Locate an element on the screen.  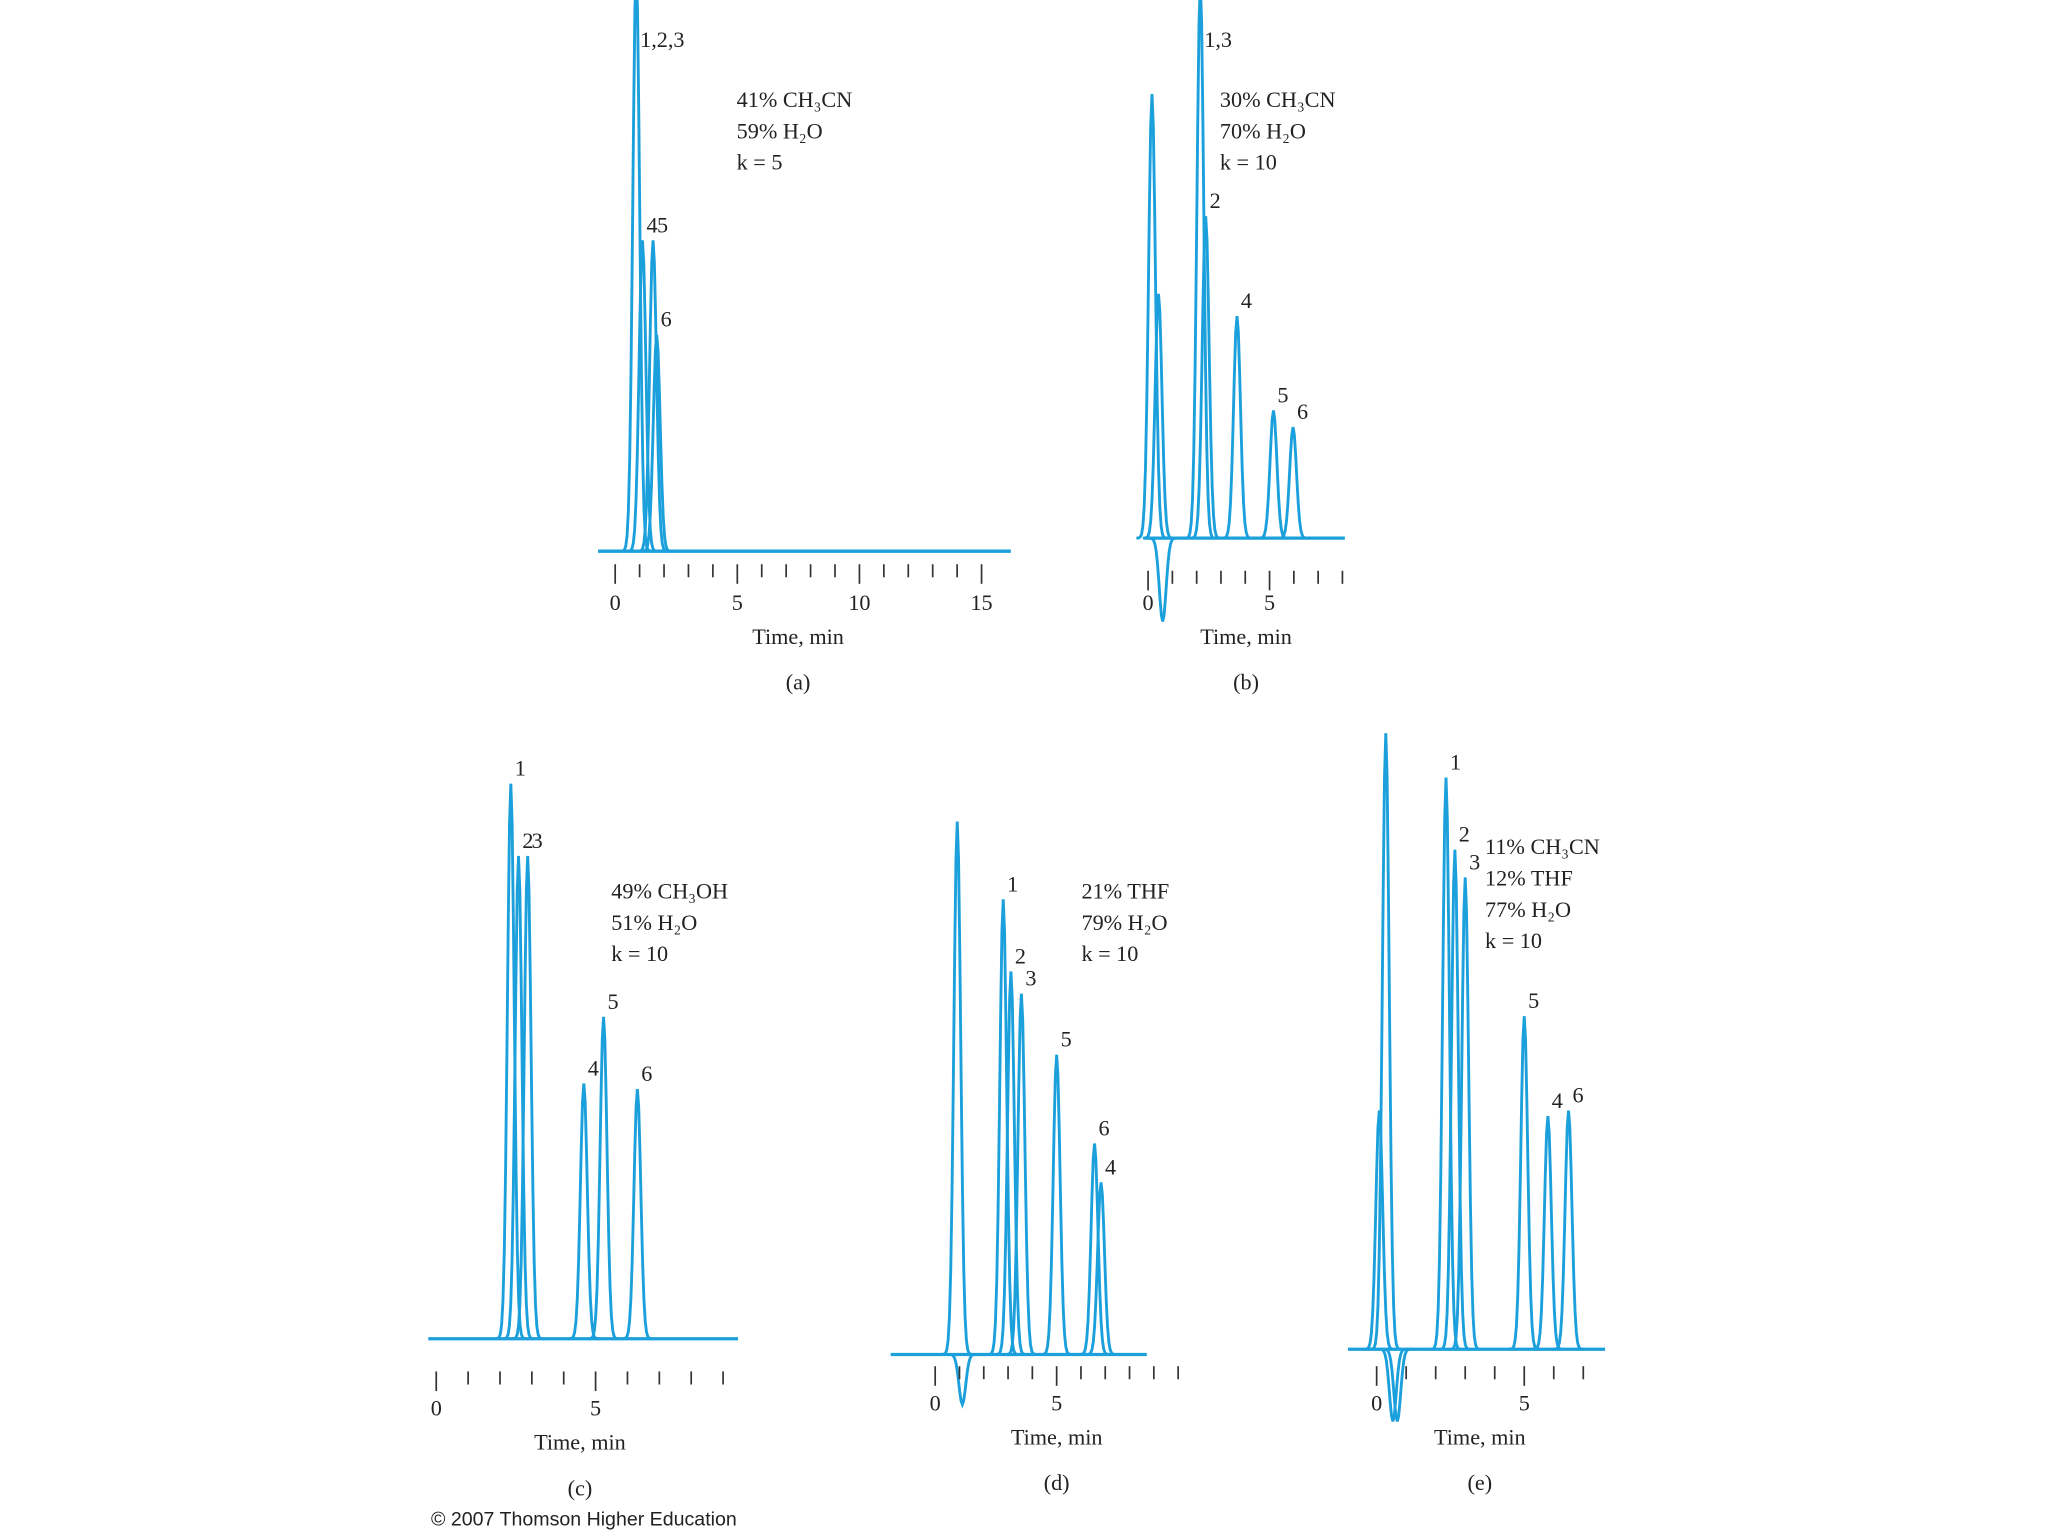
peak-label: 1,3 is located at coordinates (1218, 39).